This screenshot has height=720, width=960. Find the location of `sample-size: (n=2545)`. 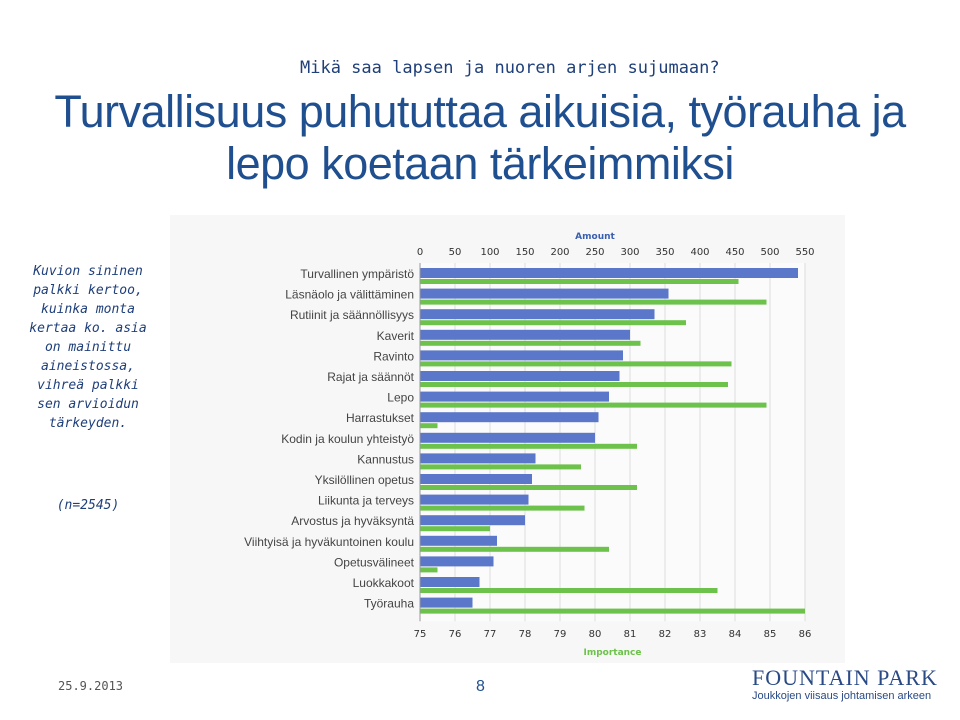

sample-size: (n=2545) is located at coordinates (88, 505).